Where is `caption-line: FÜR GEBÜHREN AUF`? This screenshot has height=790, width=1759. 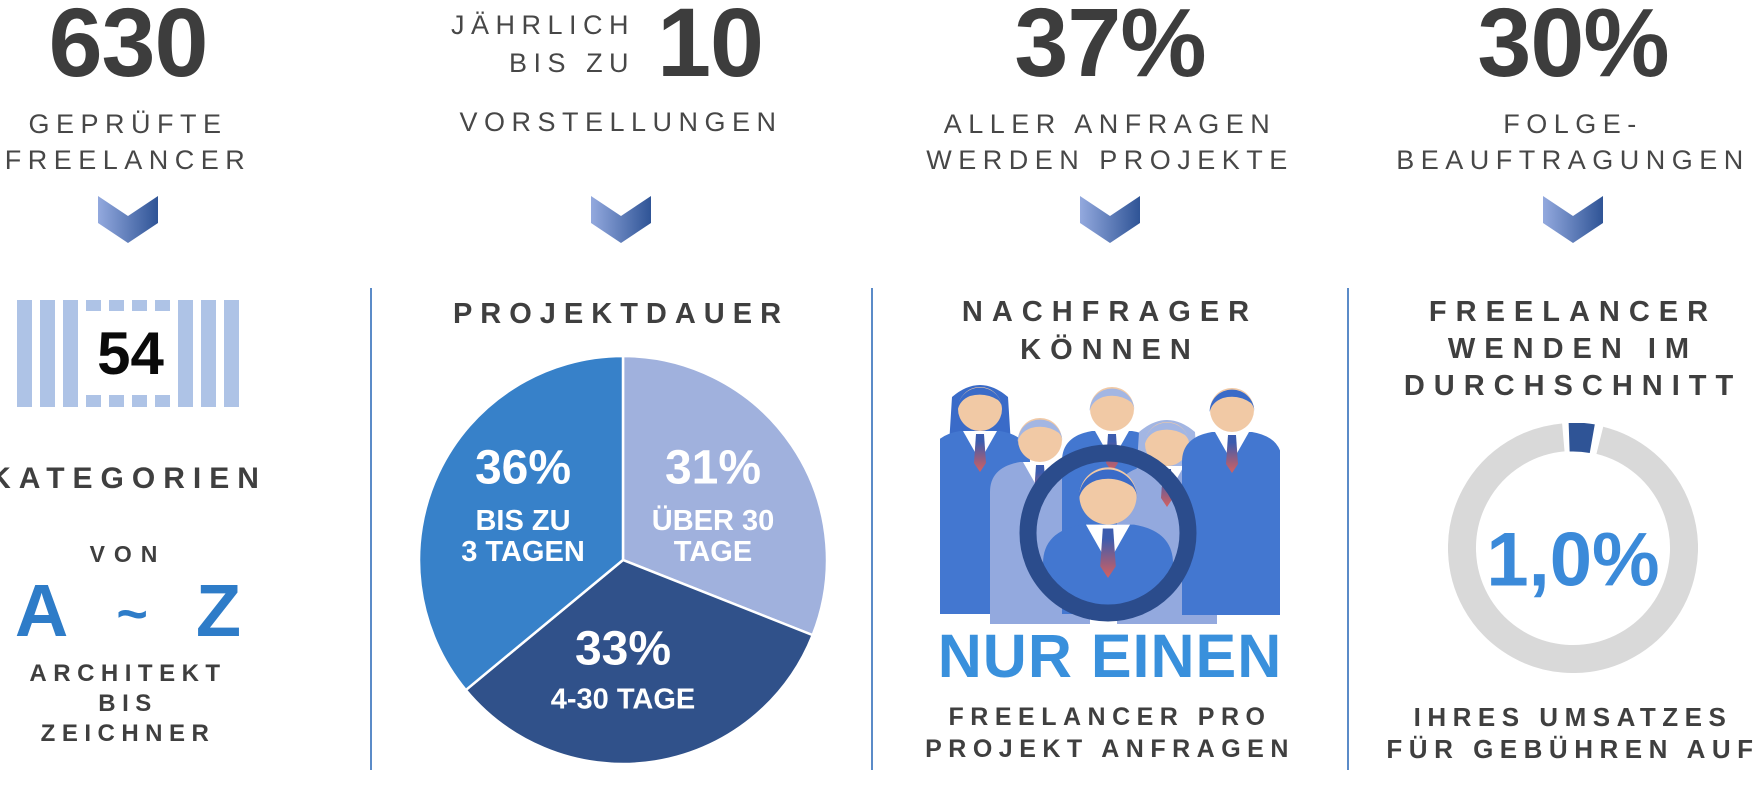
caption-line: FÜR GEBÜHREN AUF is located at coordinates (1572, 749).